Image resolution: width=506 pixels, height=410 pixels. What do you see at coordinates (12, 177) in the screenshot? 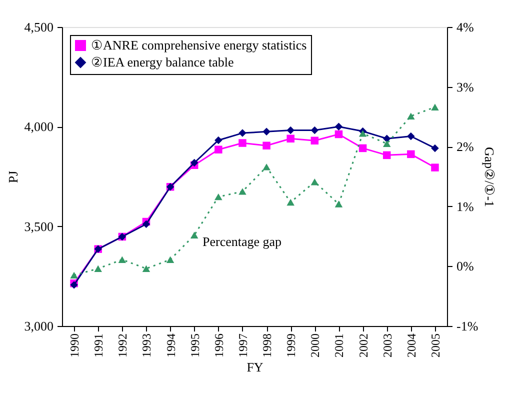
I see `y-axis-title: PJ` at bounding box center [12, 177].